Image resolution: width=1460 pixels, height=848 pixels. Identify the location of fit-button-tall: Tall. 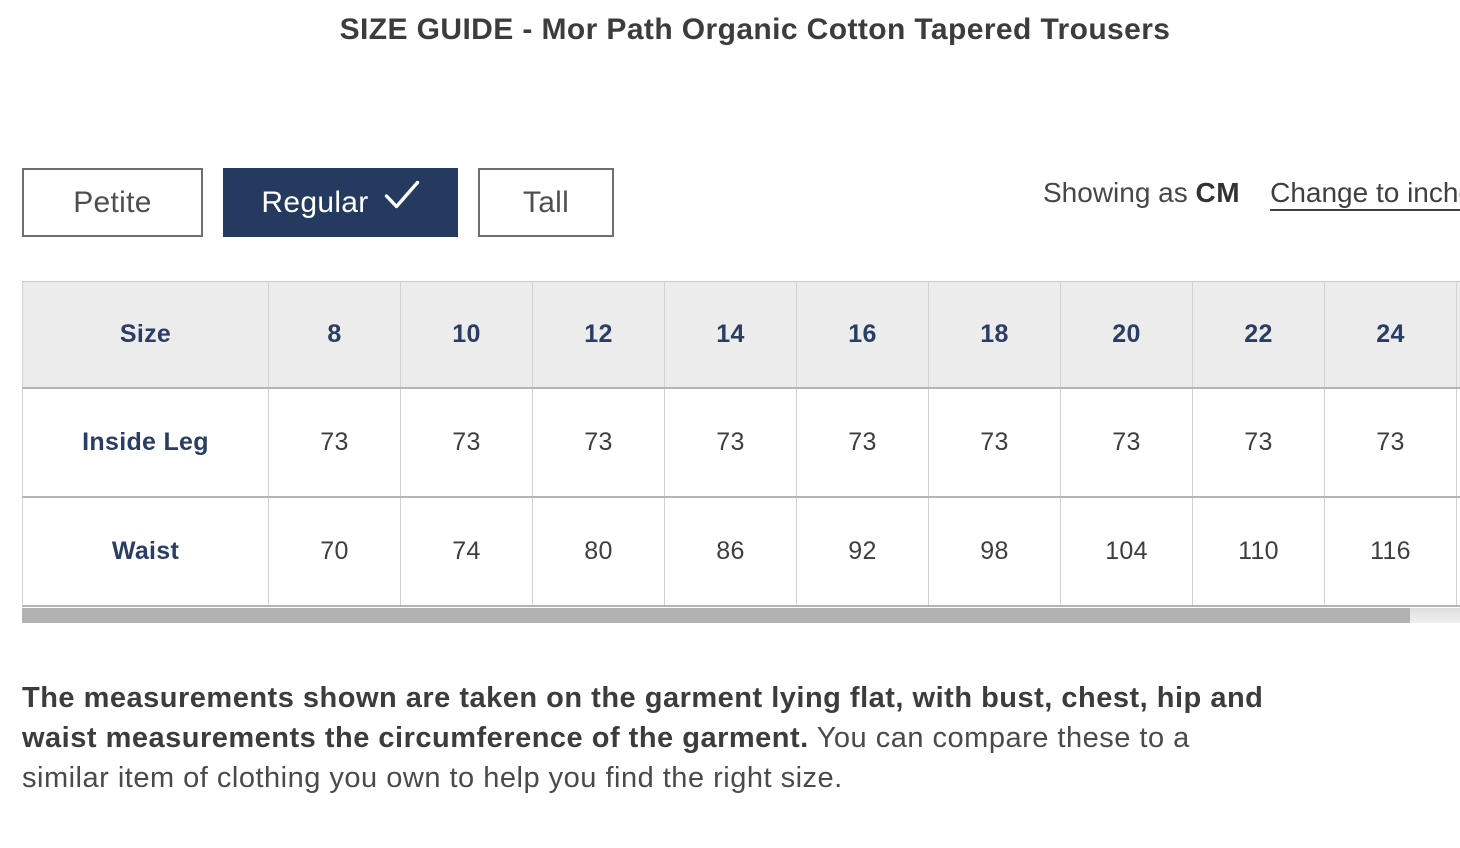
(546, 202).